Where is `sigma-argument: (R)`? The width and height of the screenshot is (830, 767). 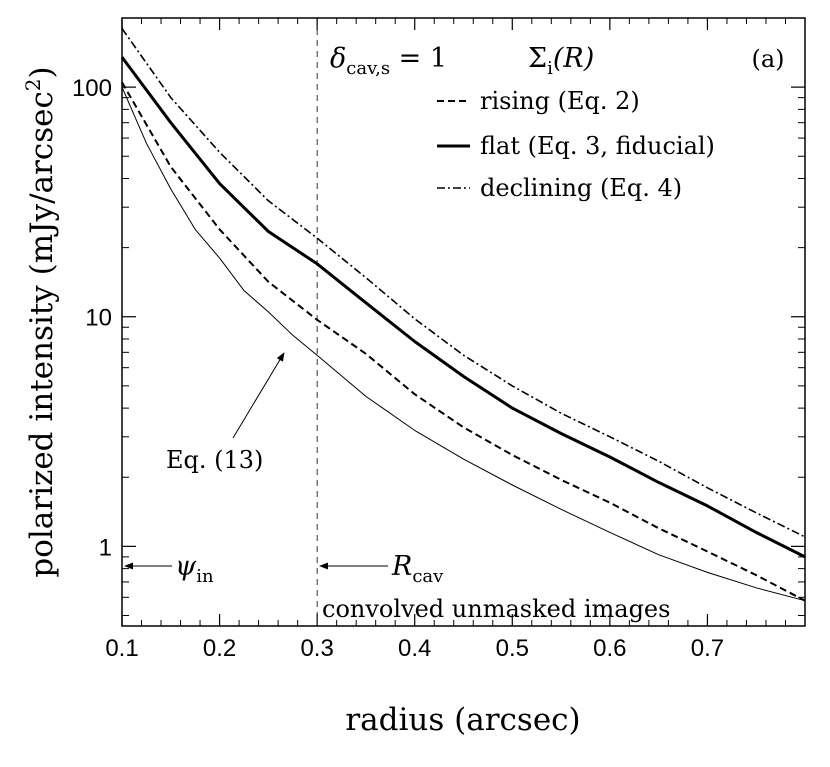
sigma-argument: (R) is located at coordinates (573, 58).